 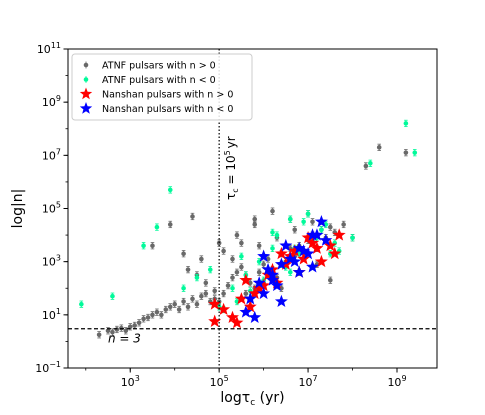 I want to click on x-tick-label: 10⁷, so click(x=308, y=381).